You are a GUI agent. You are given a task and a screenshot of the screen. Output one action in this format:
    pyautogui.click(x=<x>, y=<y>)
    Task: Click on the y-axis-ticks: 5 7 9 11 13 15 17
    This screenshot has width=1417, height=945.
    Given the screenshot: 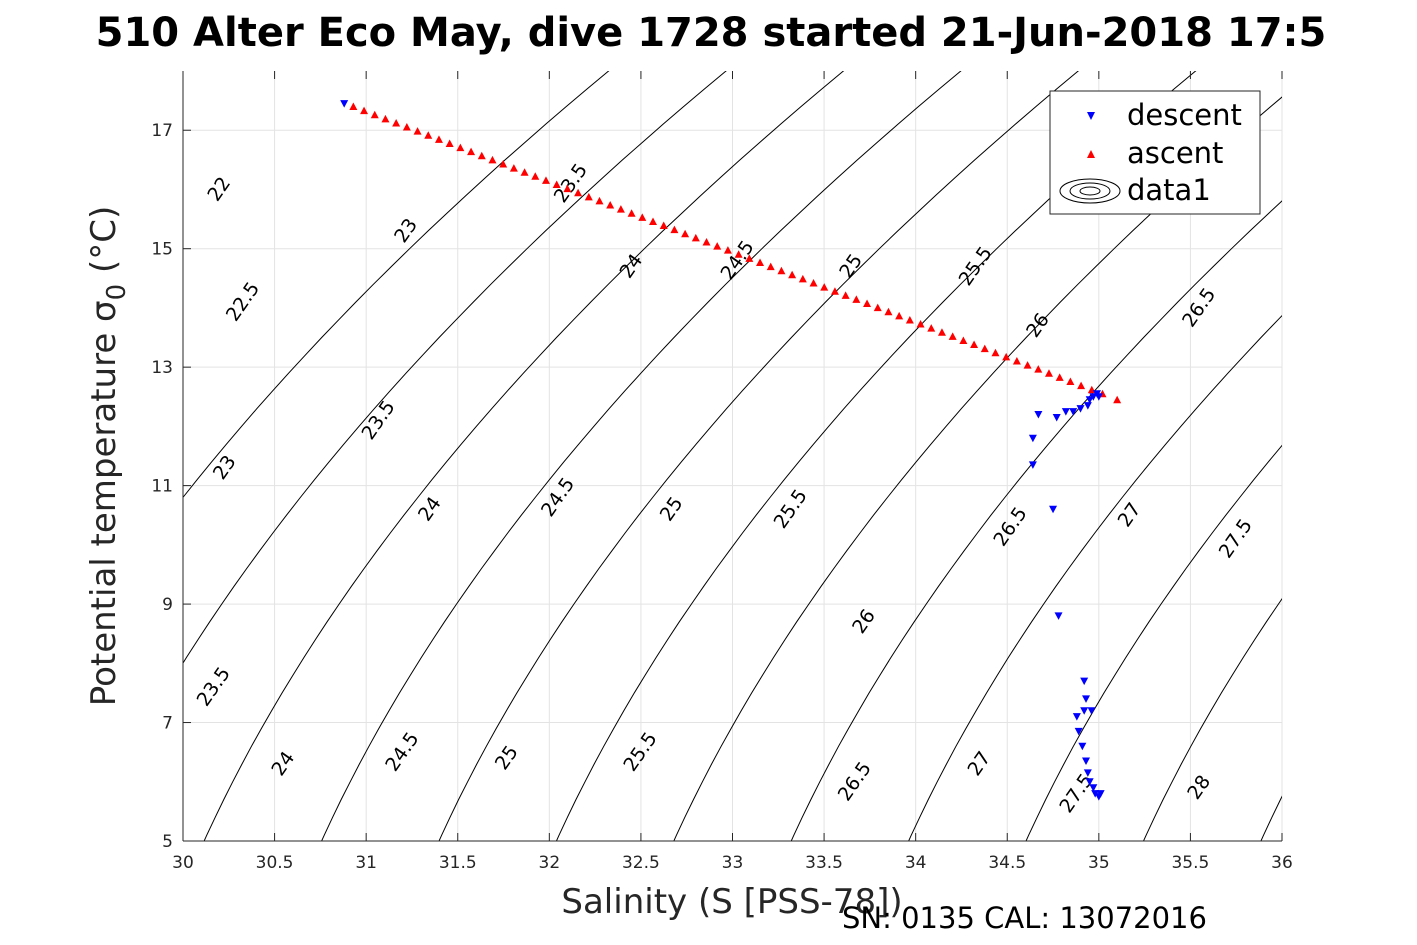 What is the action you would take?
    pyautogui.click(x=171, y=486)
    